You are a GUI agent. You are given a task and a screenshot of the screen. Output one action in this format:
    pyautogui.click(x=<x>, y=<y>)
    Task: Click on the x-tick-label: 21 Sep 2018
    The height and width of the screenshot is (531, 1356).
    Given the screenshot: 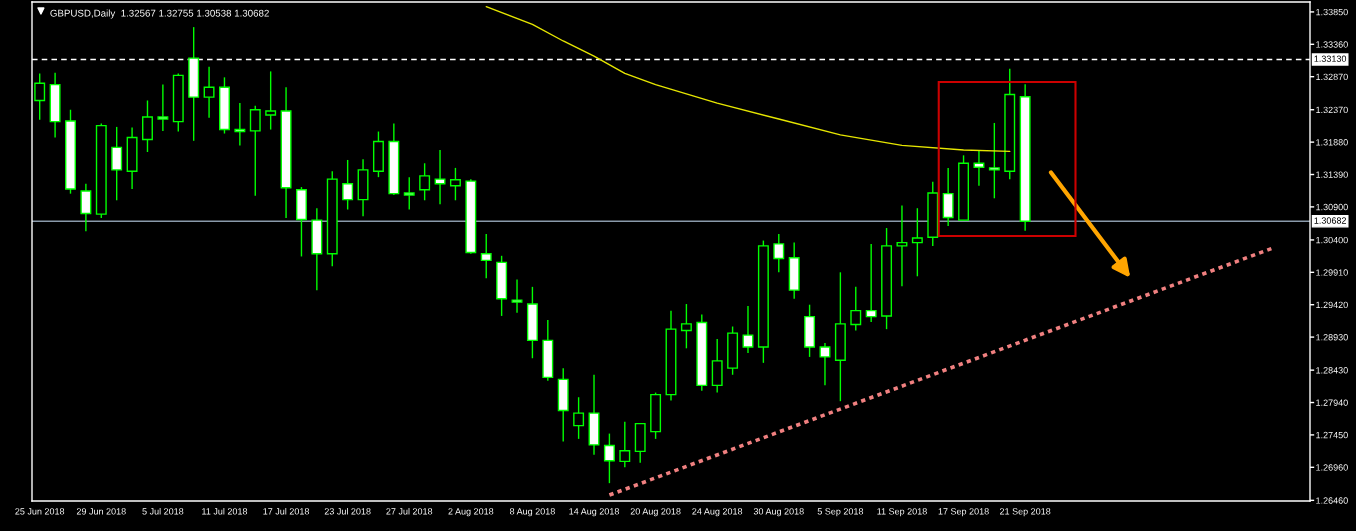 What is the action you would take?
    pyautogui.click(x=1025, y=512)
    